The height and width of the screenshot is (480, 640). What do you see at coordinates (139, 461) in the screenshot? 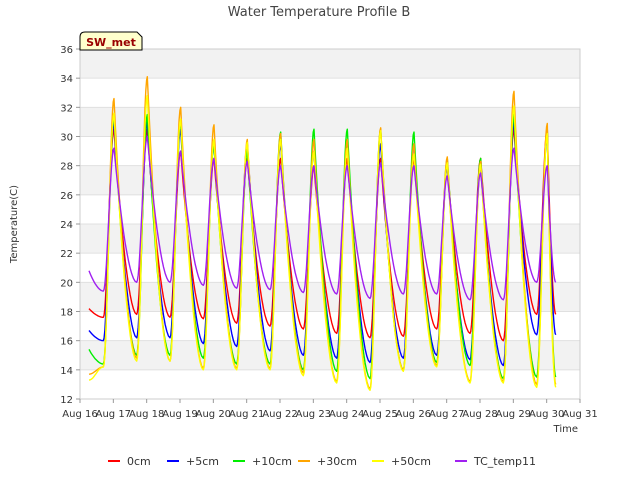
I see `legend-label: 0cm` at bounding box center [139, 461].